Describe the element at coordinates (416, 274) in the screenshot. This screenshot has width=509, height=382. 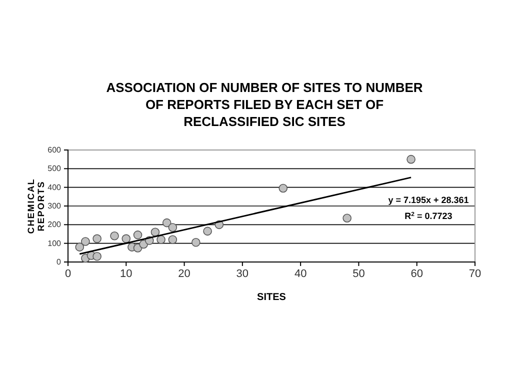
I see `x-tick-label: 60` at that location.